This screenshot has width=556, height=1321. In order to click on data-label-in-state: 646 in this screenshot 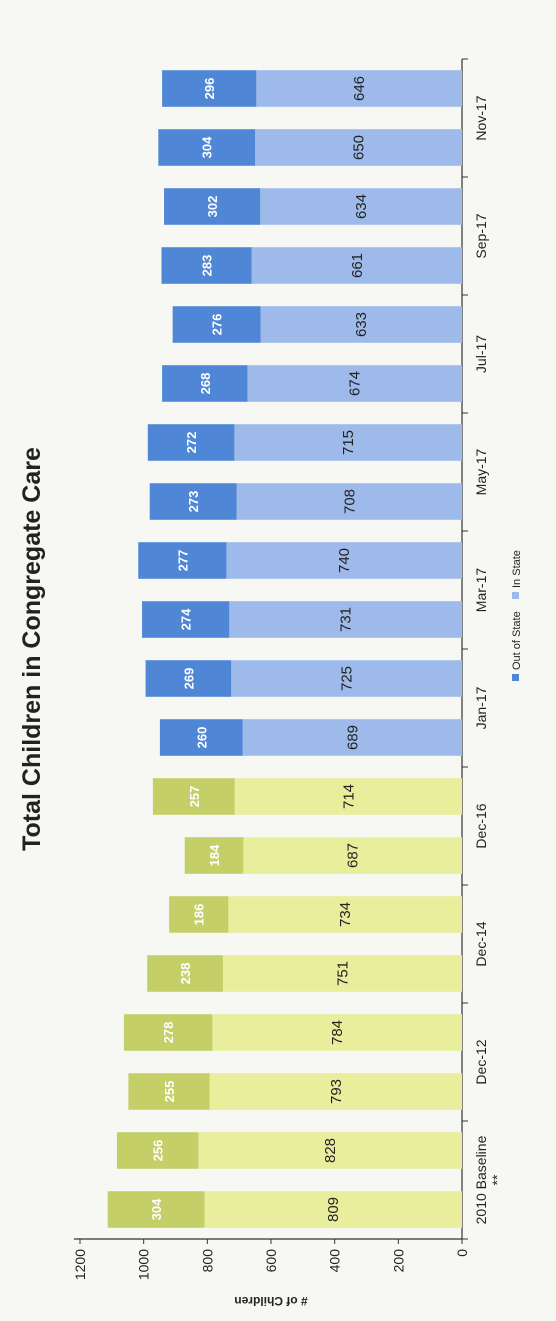, I will do `click(359, 88)`.